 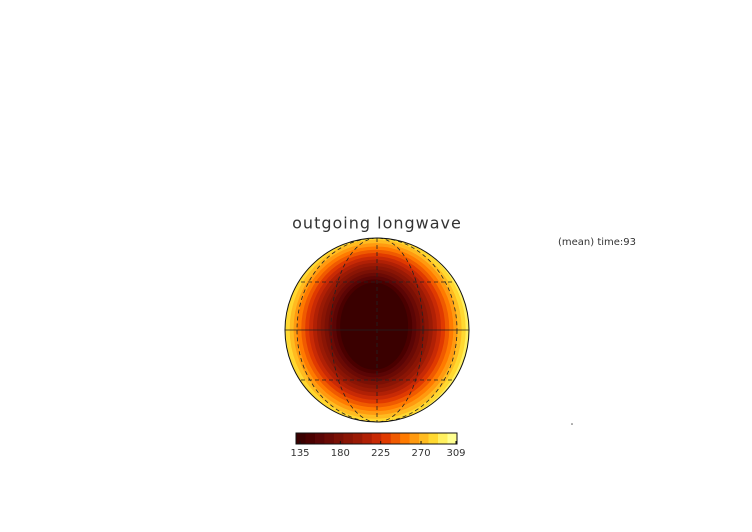 I want to click on colorbar, so click(x=377, y=438).